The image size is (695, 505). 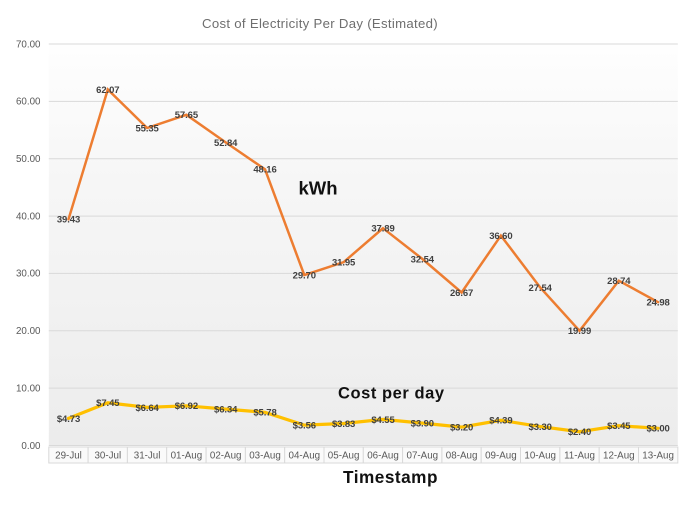 I want to click on svg-text: 27.54, so click(x=541, y=288).